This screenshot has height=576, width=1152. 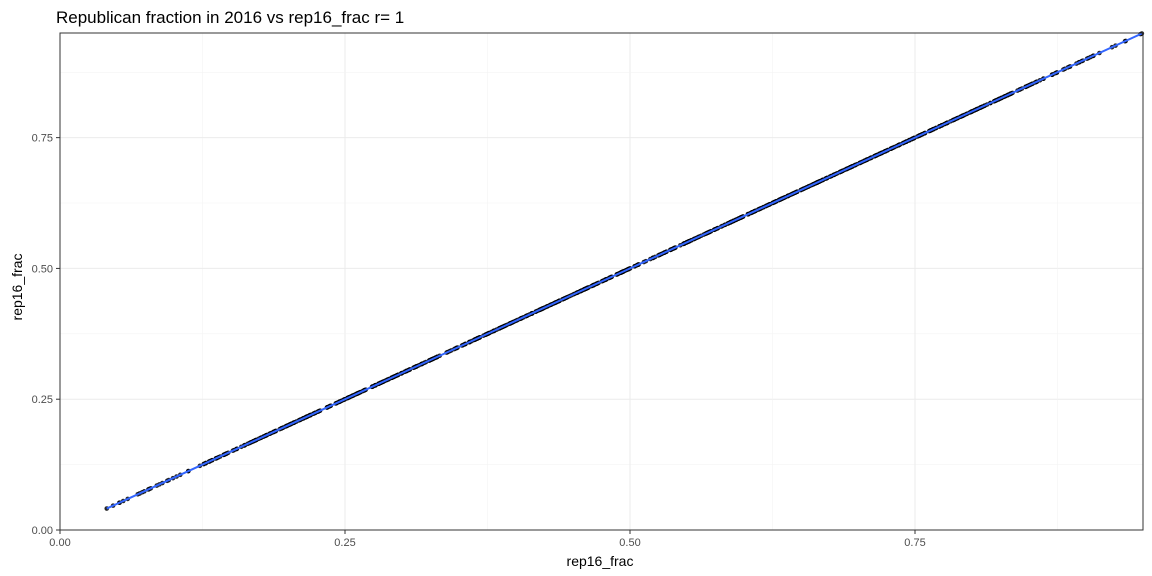 What do you see at coordinates (17, 287) in the screenshot?
I see `y-axis-label: rep16_frac` at bounding box center [17, 287].